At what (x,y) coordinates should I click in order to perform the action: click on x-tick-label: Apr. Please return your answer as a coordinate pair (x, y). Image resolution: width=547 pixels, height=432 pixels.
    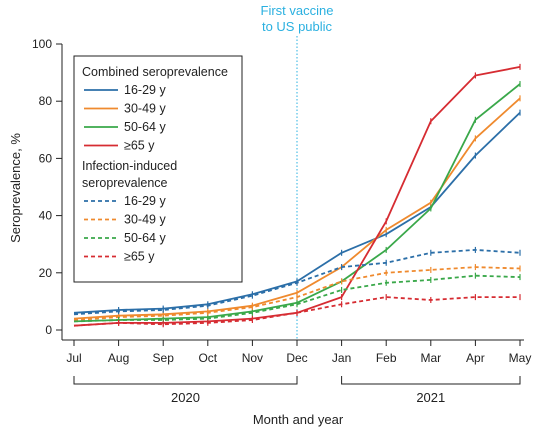
    Looking at the image, I should click on (475, 358).